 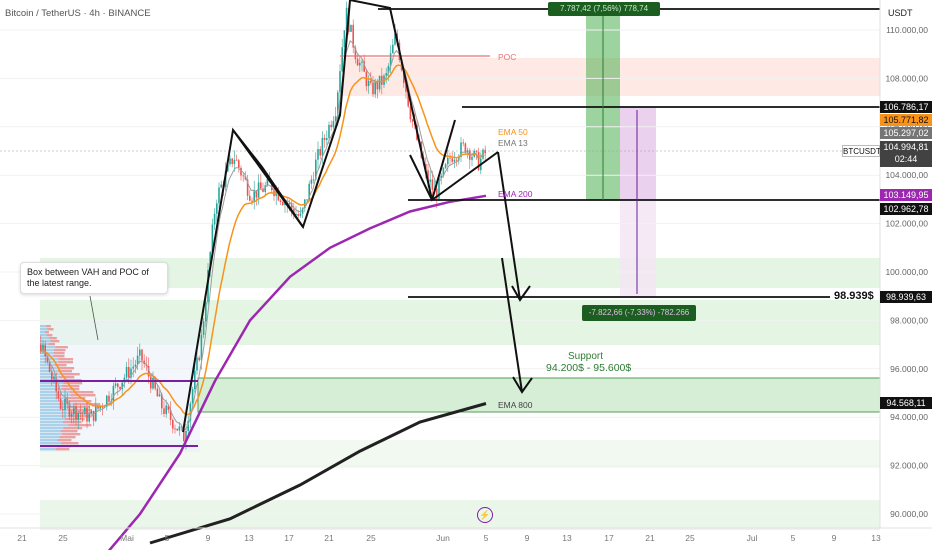 What do you see at coordinates (78, 13) in the screenshot?
I see `symbol-title: Bitcoin / TetherUS · 4h · BINANCE` at bounding box center [78, 13].